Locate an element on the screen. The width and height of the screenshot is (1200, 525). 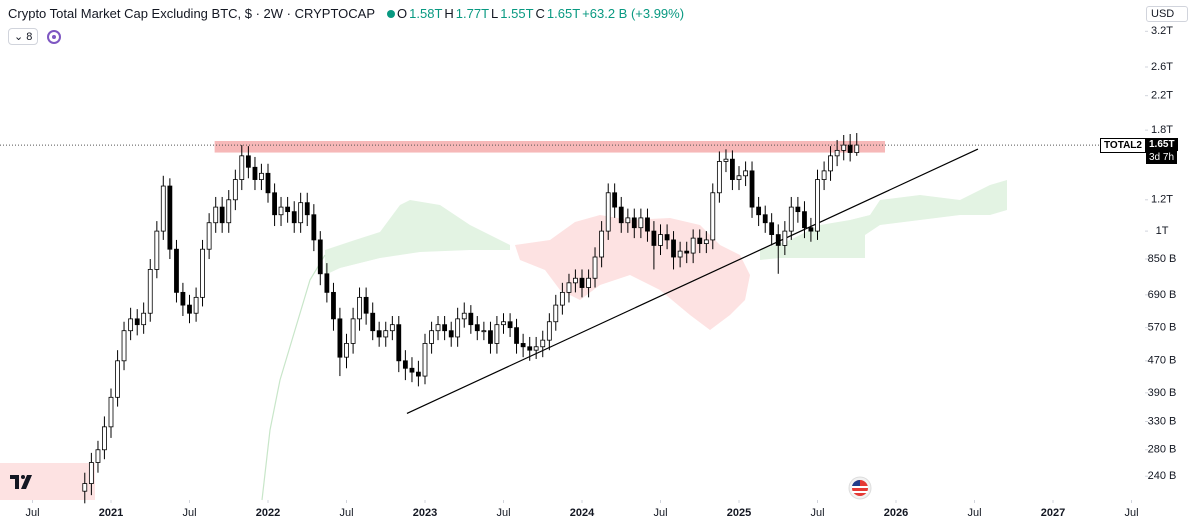
y-tick-label: 240 B is located at coordinates (1162, 476).